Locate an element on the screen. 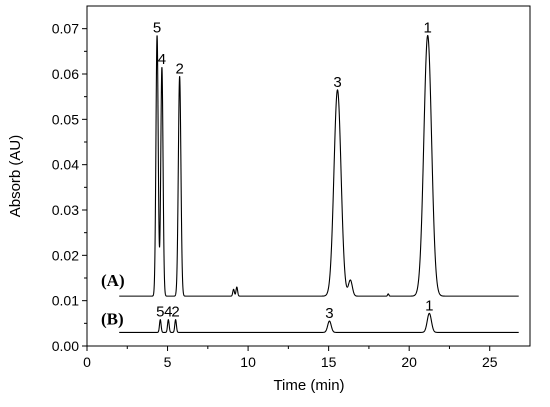  trace-b is located at coordinates (319, 322).